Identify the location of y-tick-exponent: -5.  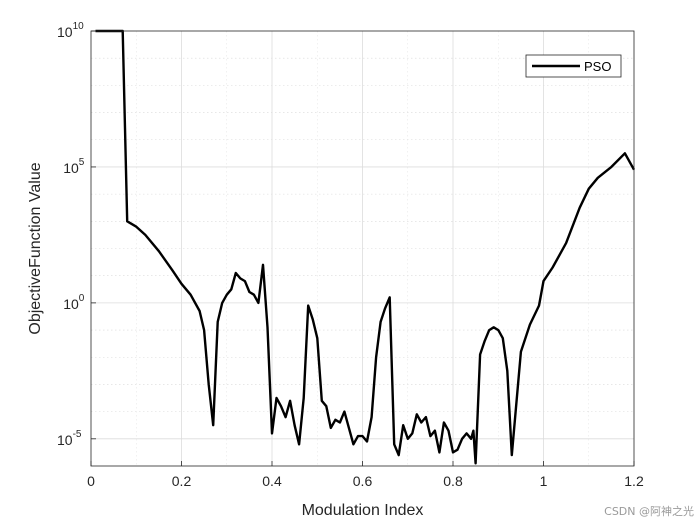
(77, 434).